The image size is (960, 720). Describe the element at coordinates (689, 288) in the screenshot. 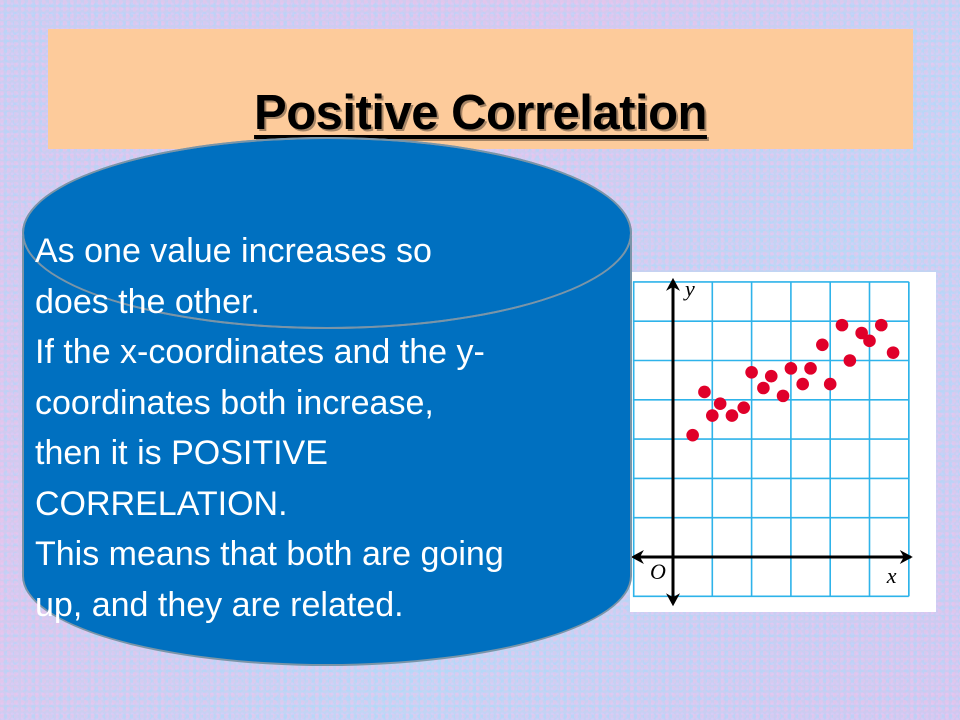

I see `svg-text: y` at that location.